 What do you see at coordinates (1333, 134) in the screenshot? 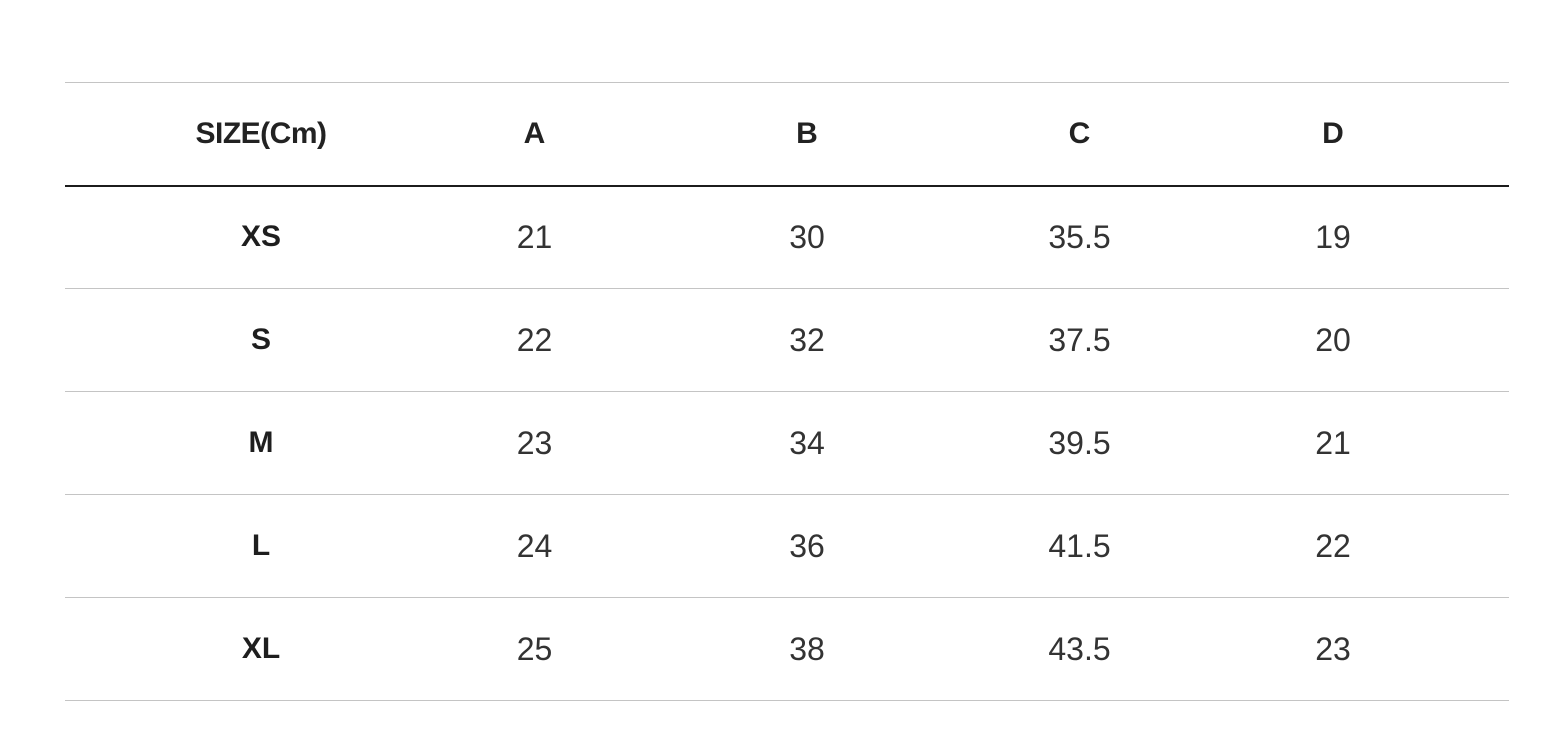
I see `header-d: D` at bounding box center [1333, 134].